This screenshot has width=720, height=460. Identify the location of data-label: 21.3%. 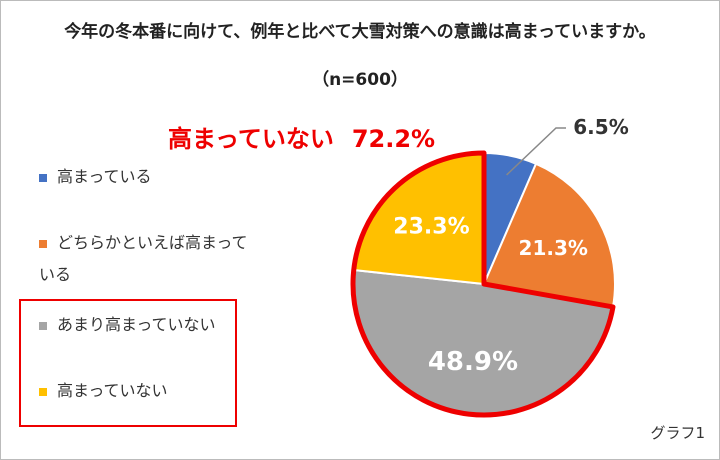
(553, 248).